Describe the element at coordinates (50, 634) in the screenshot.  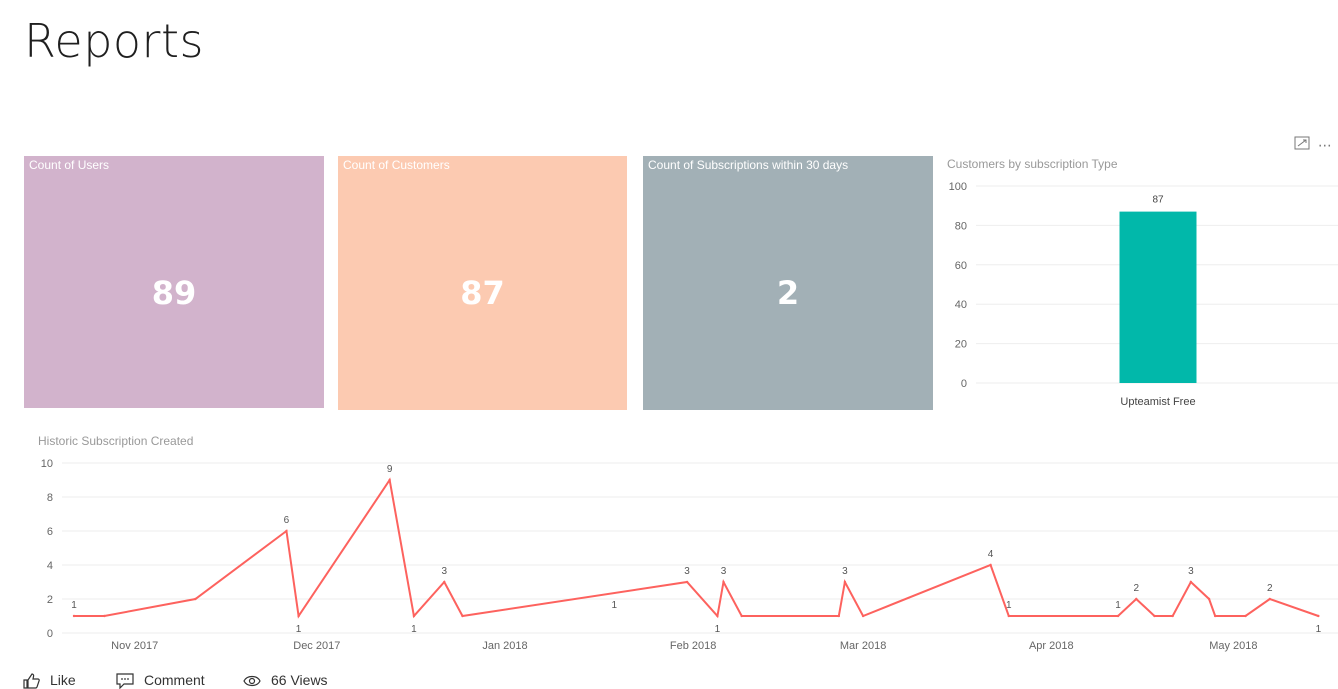
I see `line-y-tick-label: 0` at that location.